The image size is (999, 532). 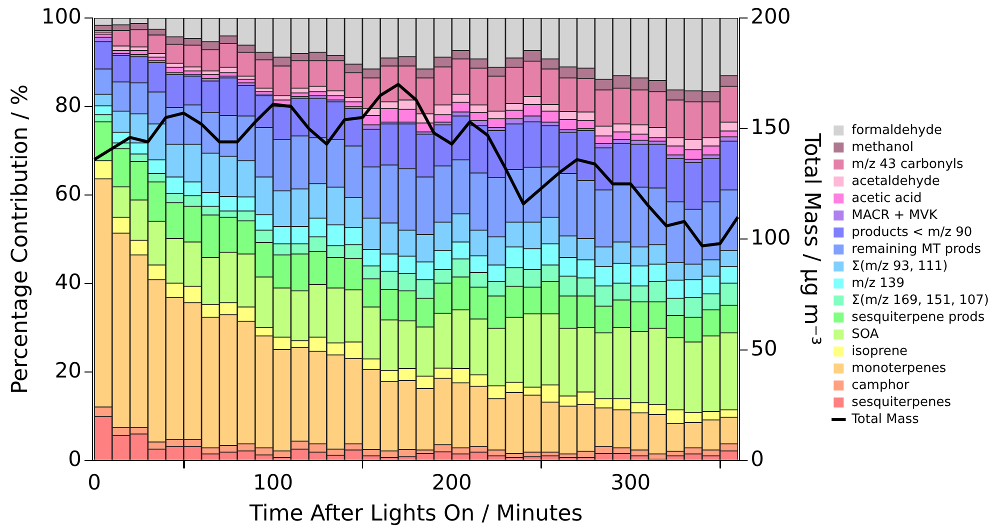 I want to click on legend-label: products < m/z 90, so click(x=912, y=232).